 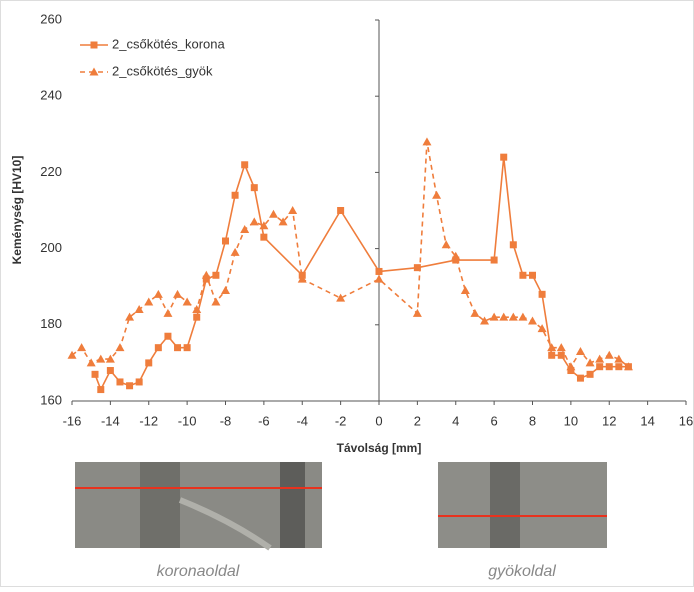 What do you see at coordinates (302, 420) in the screenshot?
I see `x-tick-label: -4` at bounding box center [302, 420].